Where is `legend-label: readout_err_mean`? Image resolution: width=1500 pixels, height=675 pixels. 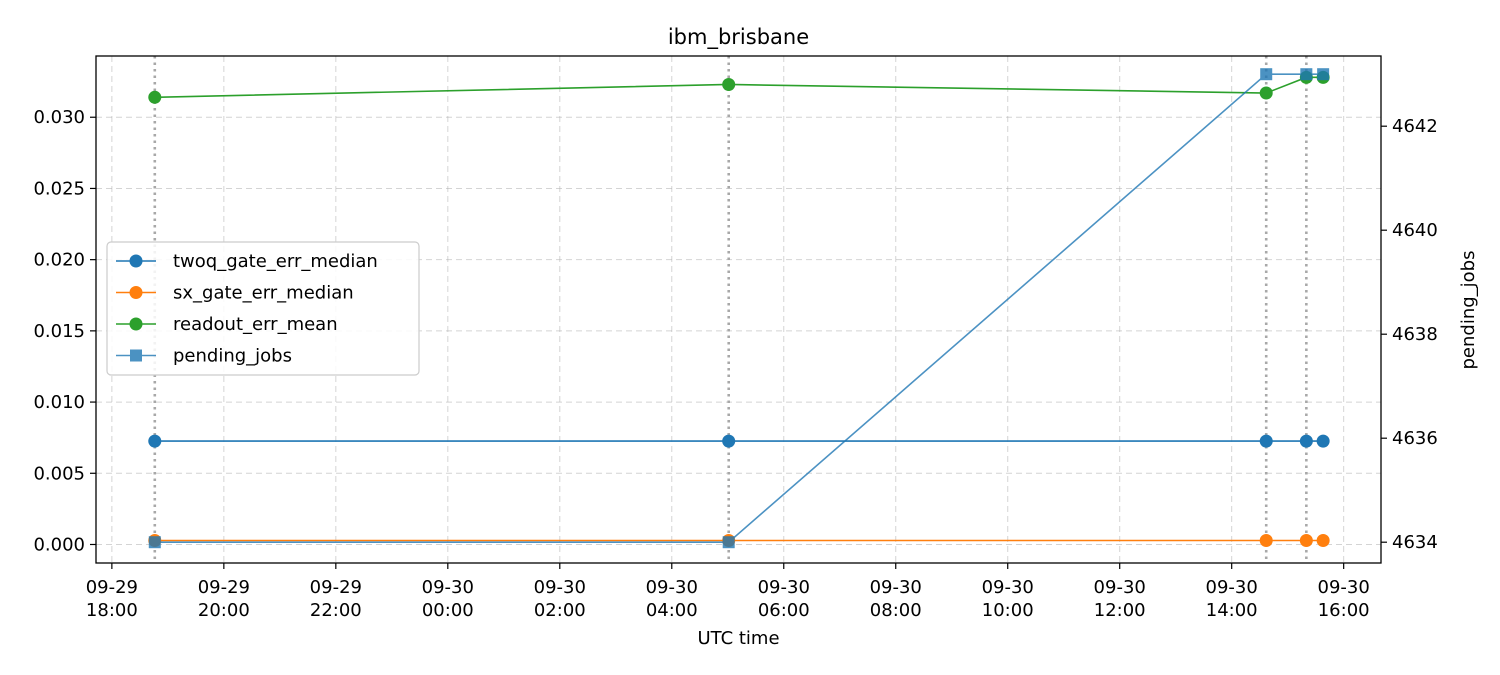
legend-label: readout_err_mean is located at coordinates (255, 324).